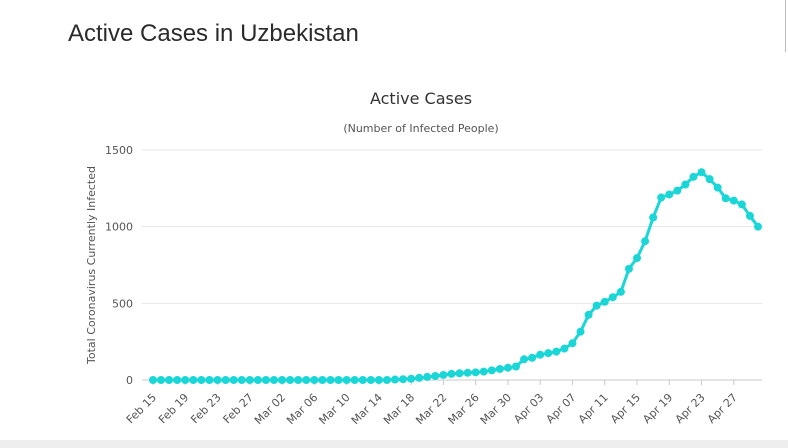 Image resolution: width=788 pixels, height=448 pixels. Describe the element at coordinates (91, 265) in the screenshot. I see `y-axis-title: Total Coronavirus Currently Infected` at that location.